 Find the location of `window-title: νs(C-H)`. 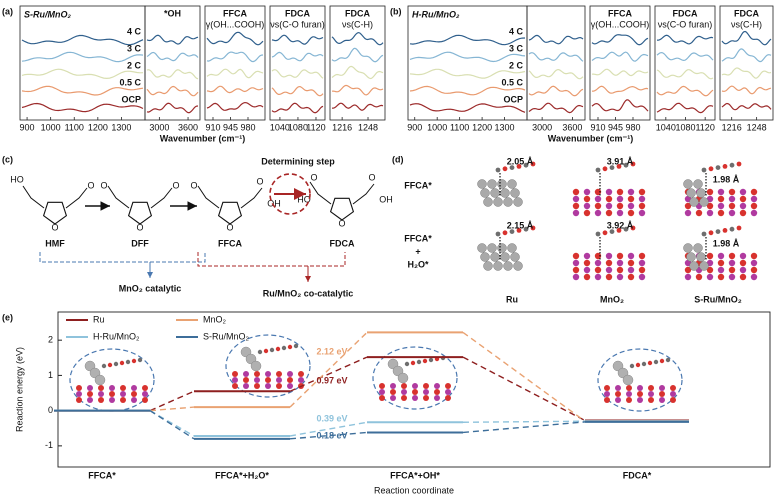

window-title: νs(C-H) is located at coordinates (357, 24).